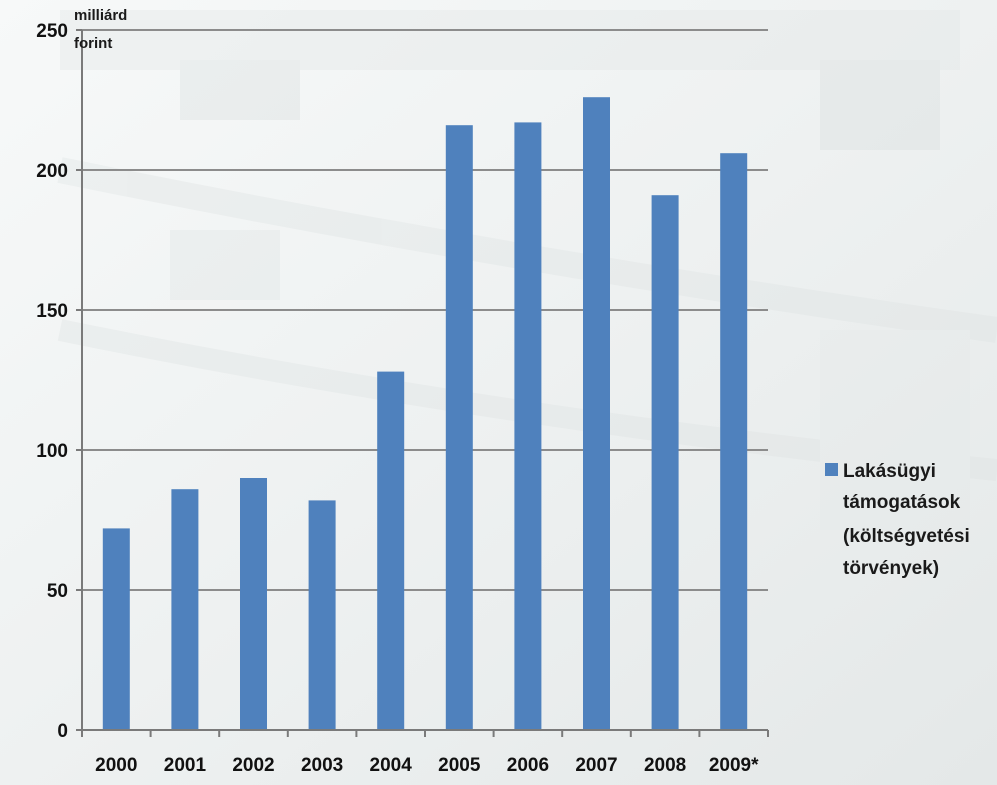 This screenshot has height=785, width=997. What do you see at coordinates (52, 171) in the screenshot?
I see `y-tick-label: 200` at bounding box center [52, 171].